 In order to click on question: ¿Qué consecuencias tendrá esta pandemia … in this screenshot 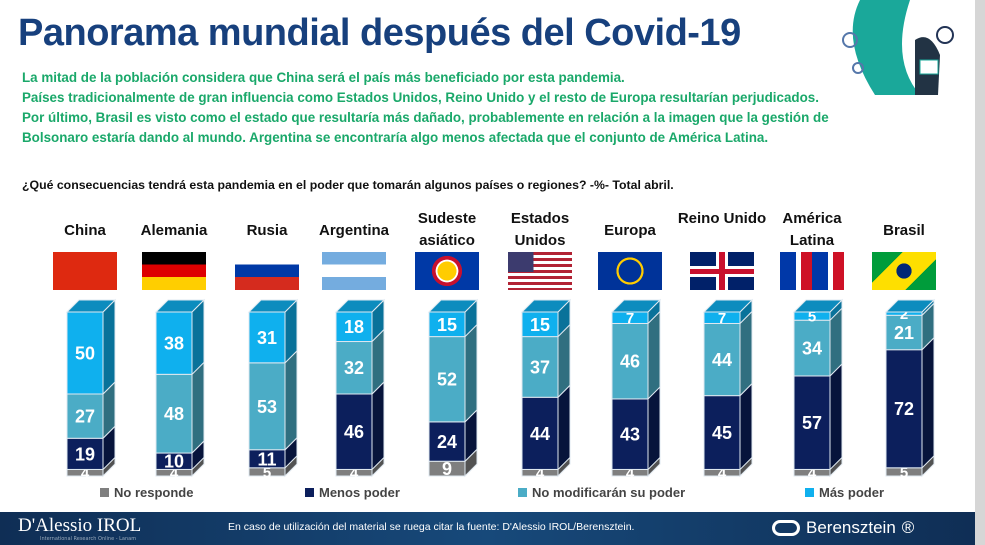, I will do `click(348, 185)`.